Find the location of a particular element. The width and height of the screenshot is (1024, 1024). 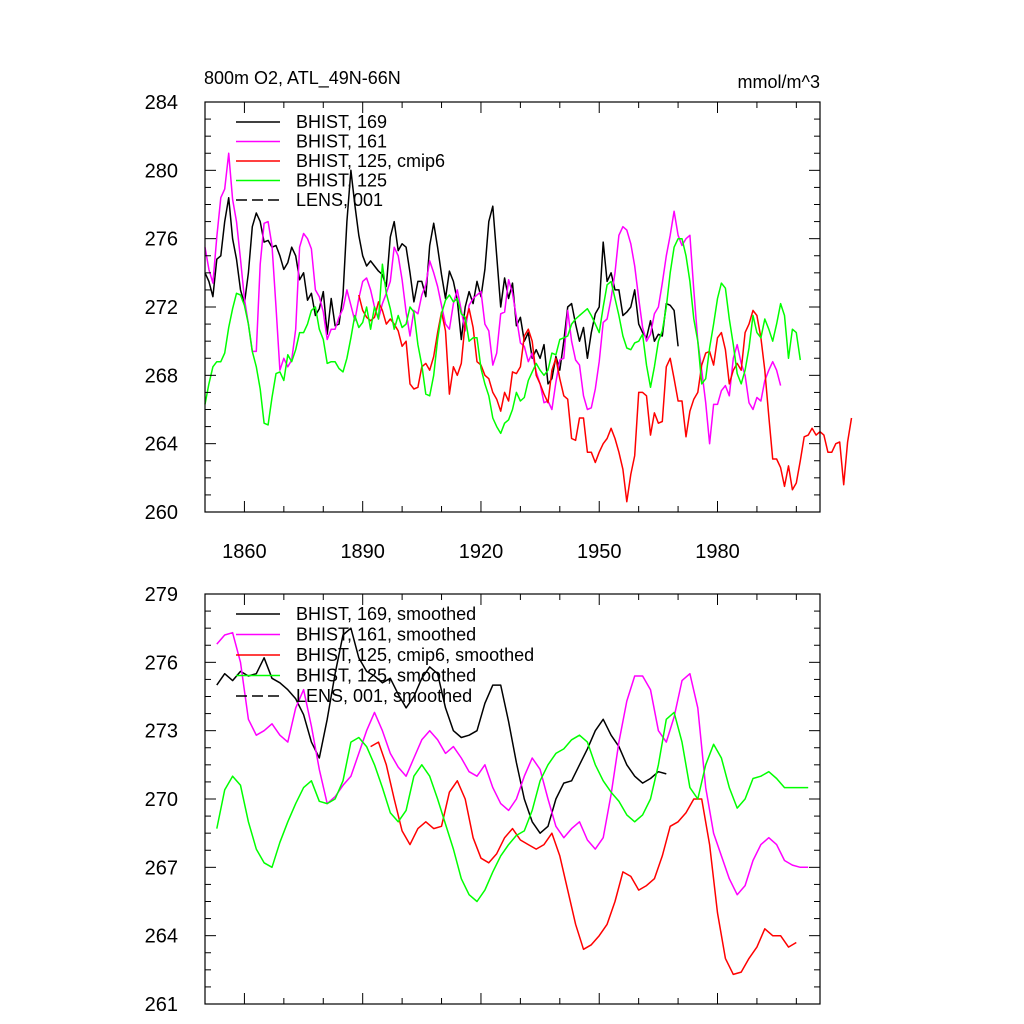

y-tick-label: 268 is located at coordinates (161, 376).